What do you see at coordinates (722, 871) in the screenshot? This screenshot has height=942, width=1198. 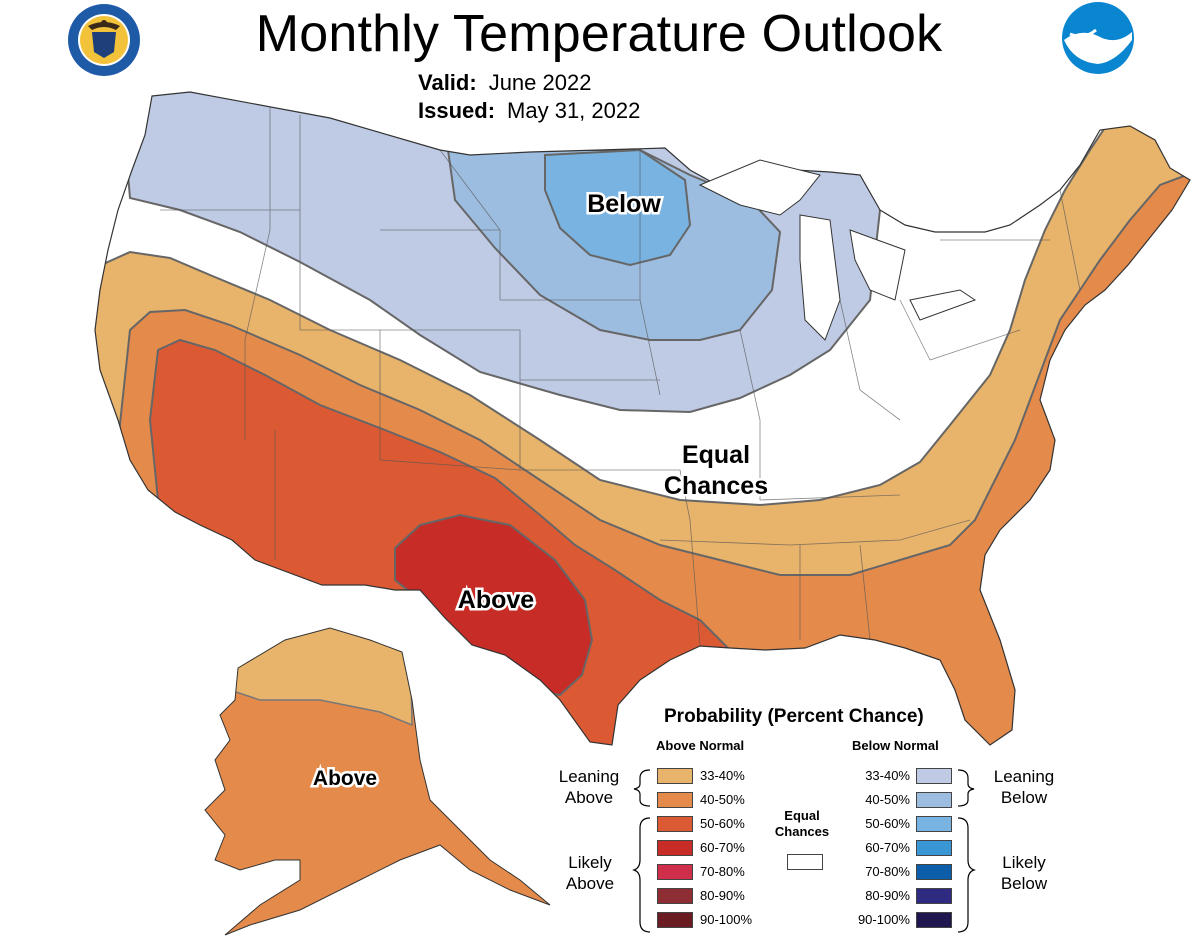 I see `legend-above-label: 70-80%` at bounding box center [722, 871].